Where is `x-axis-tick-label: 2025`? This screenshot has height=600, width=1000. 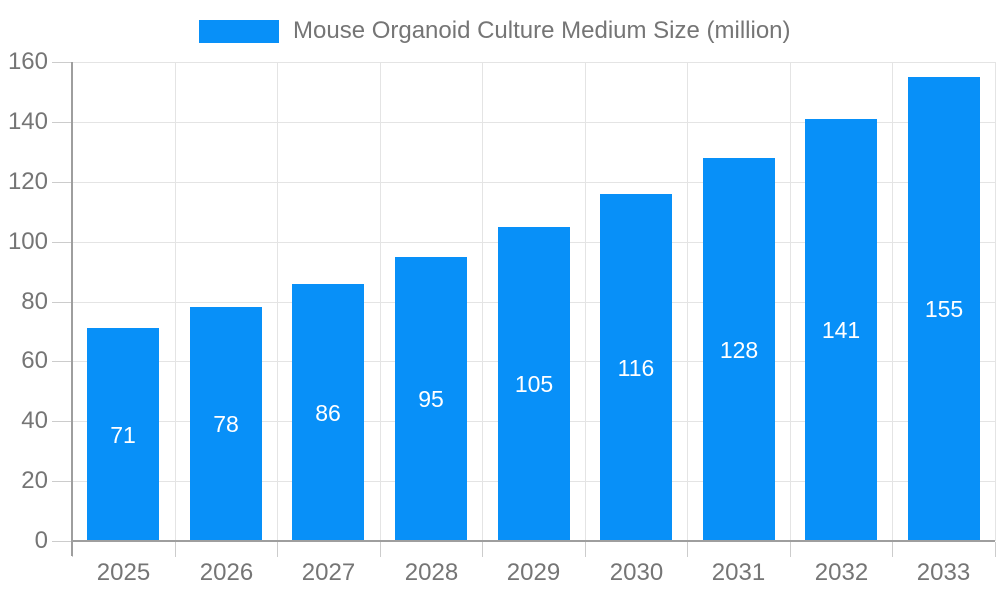
x-axis-tick-label: 2025 is located at coordinates (123, 572).